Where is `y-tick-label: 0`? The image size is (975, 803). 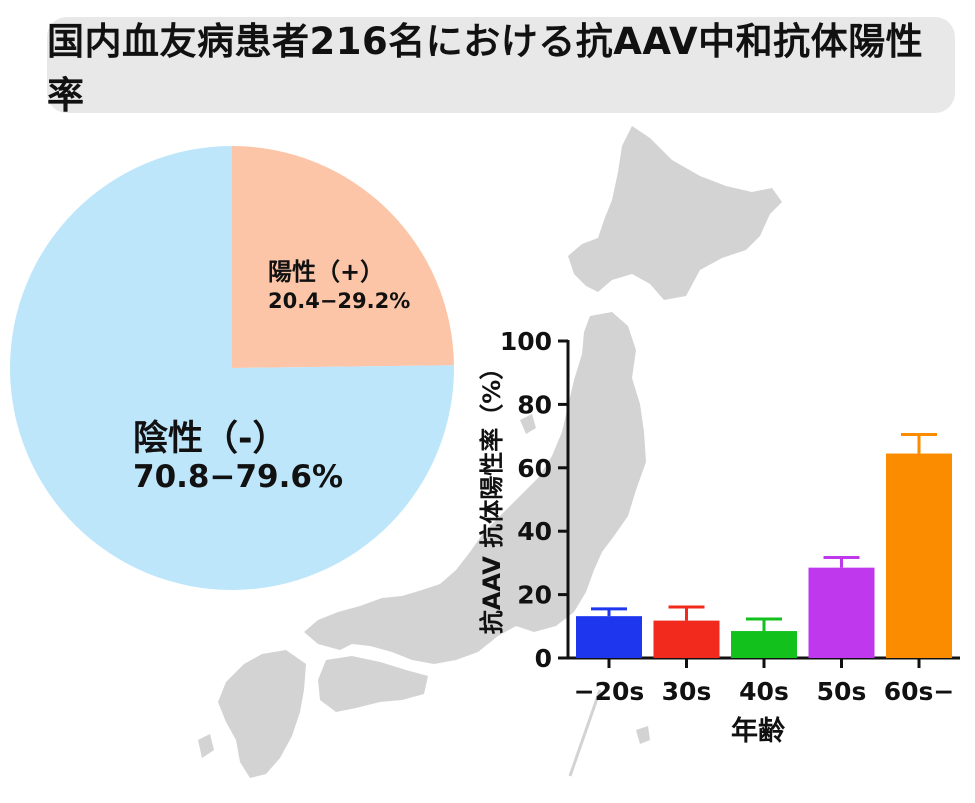 y-tick-label: 0 is located at coordinates (543, 658).